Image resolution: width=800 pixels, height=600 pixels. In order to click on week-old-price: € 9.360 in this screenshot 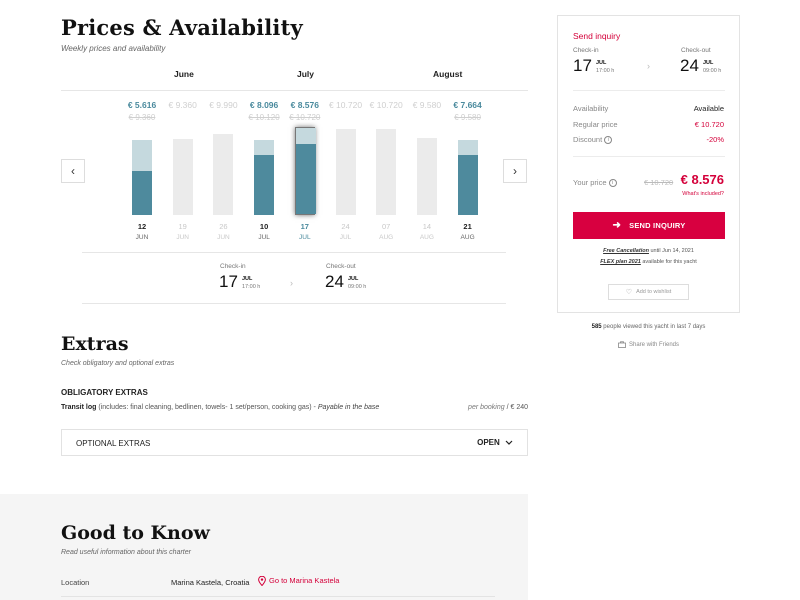, I will do `click(142, 117)`.